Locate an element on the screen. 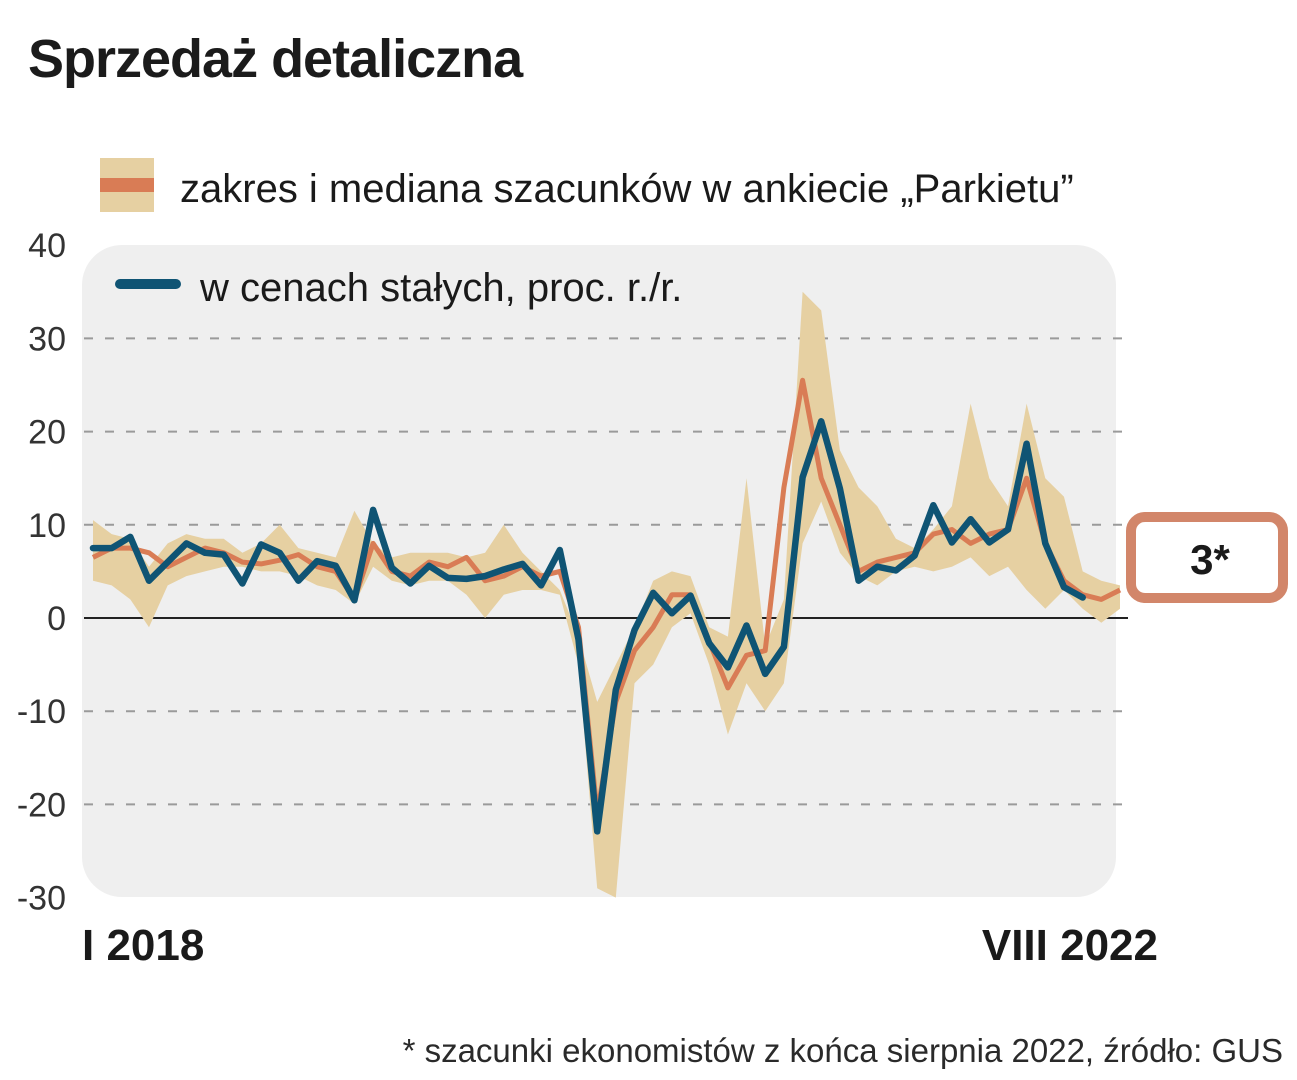 The width and height of the screenshot is (1297, 1080). chart-title: Sprzedaż detaliczna is located at coordinates (275, 59).